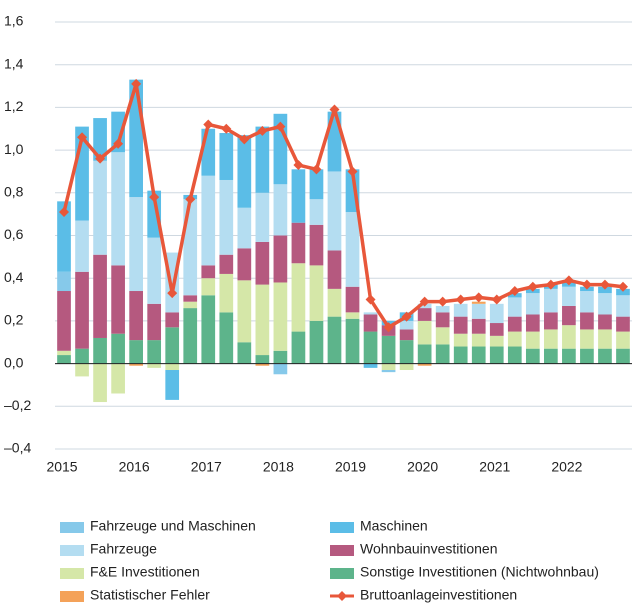 Image resolution: width=635 pixels, height=610 pixels. What do you see at coordinates (350, 467) in the screenshot?
I see `x-tick-label: 2019` at bounding box center [350, 467].